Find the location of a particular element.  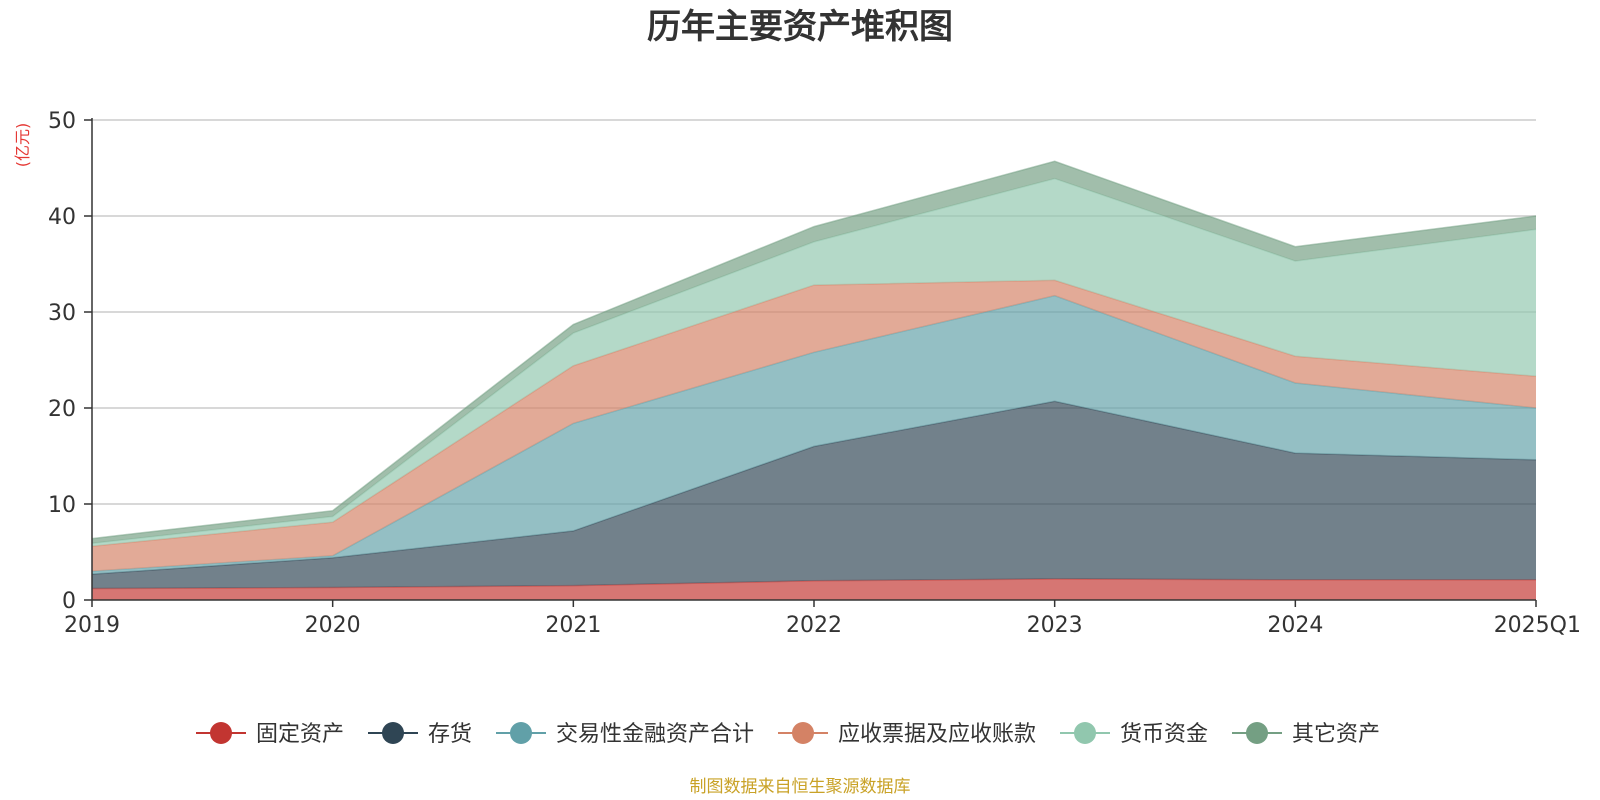

y-tick-label: 20 is located at coordinates (62, 409).